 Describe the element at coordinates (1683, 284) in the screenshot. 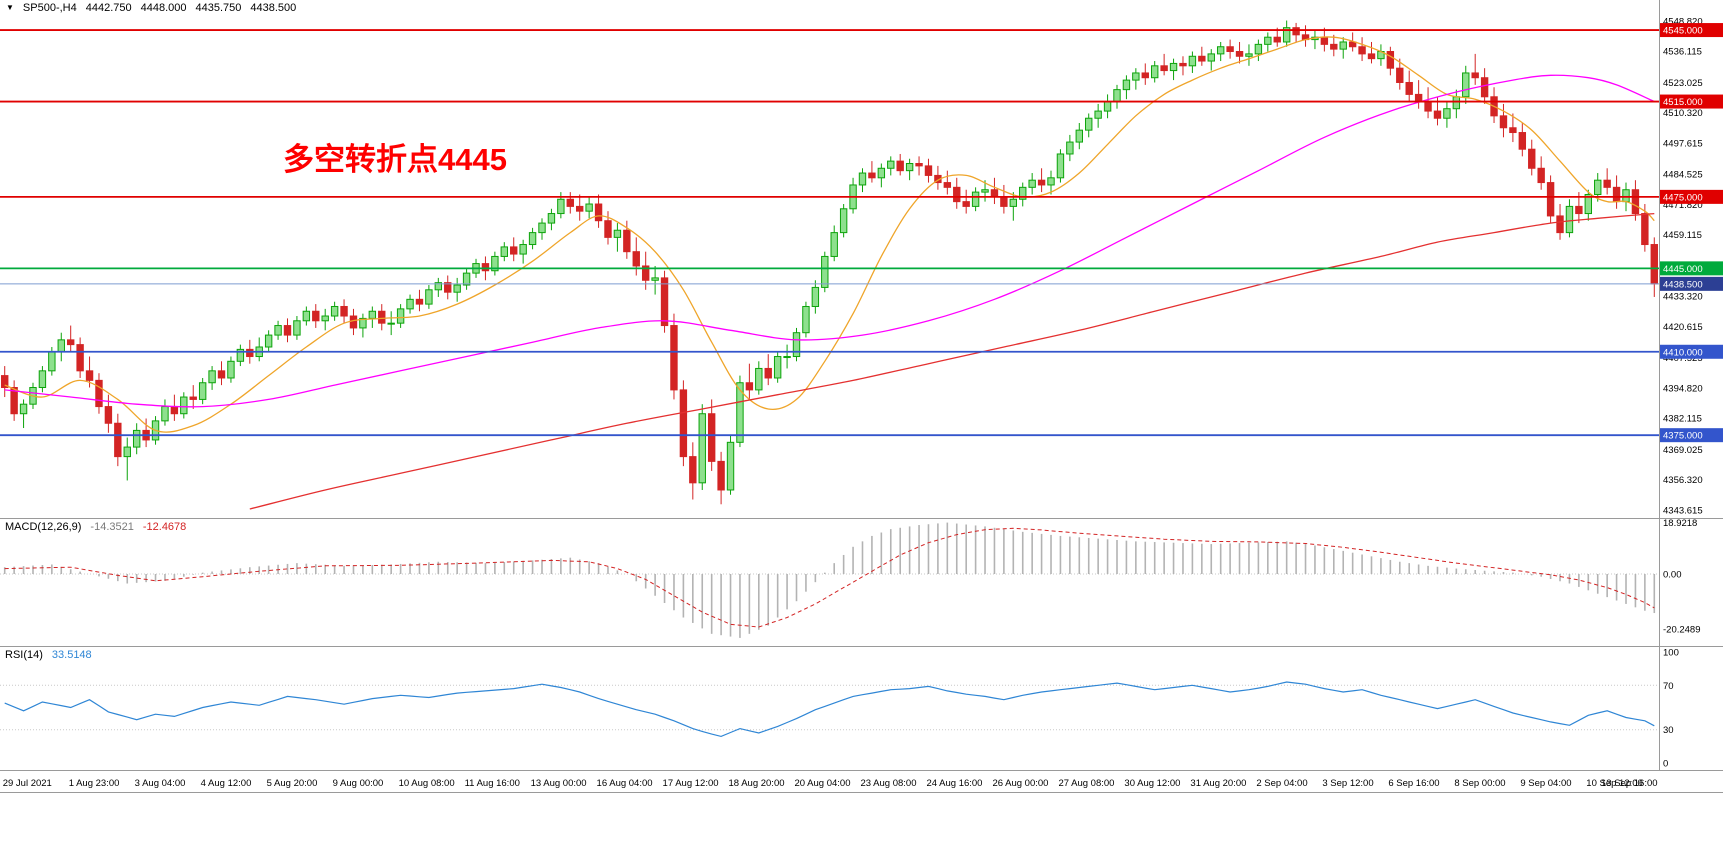

I see `svg-text: 4438.500` at that location.